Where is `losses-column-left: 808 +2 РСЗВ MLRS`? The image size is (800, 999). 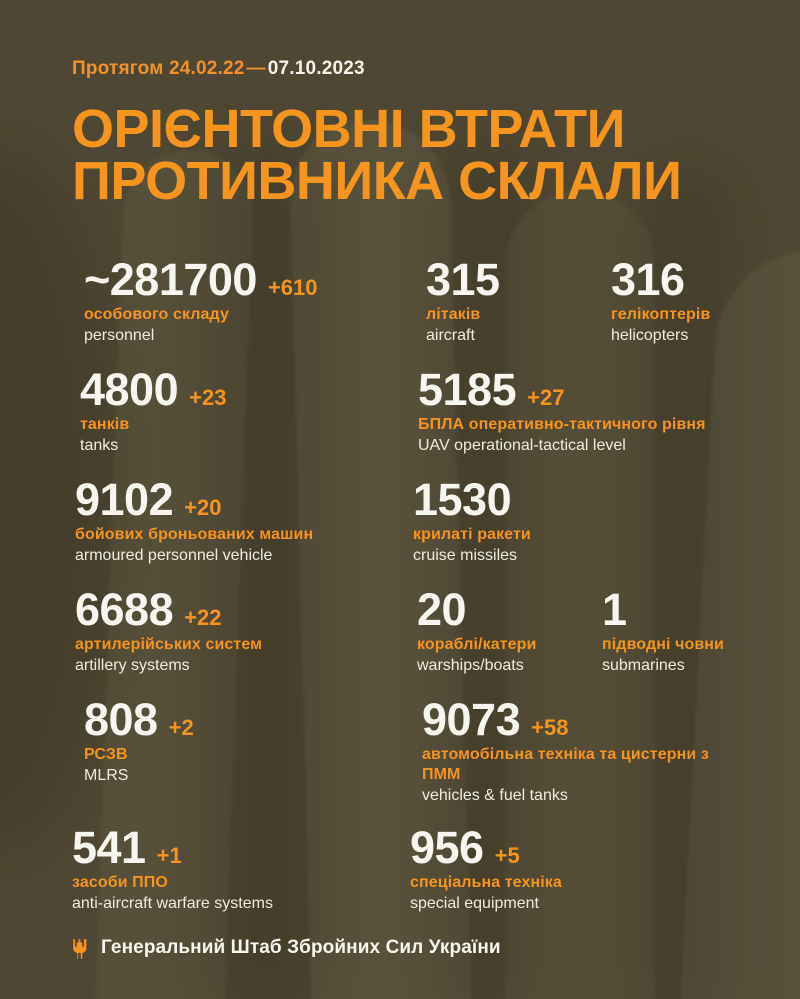 losses-column-left: 808 +2 РСЗВ MLRS is located at coordinates (243, 739).